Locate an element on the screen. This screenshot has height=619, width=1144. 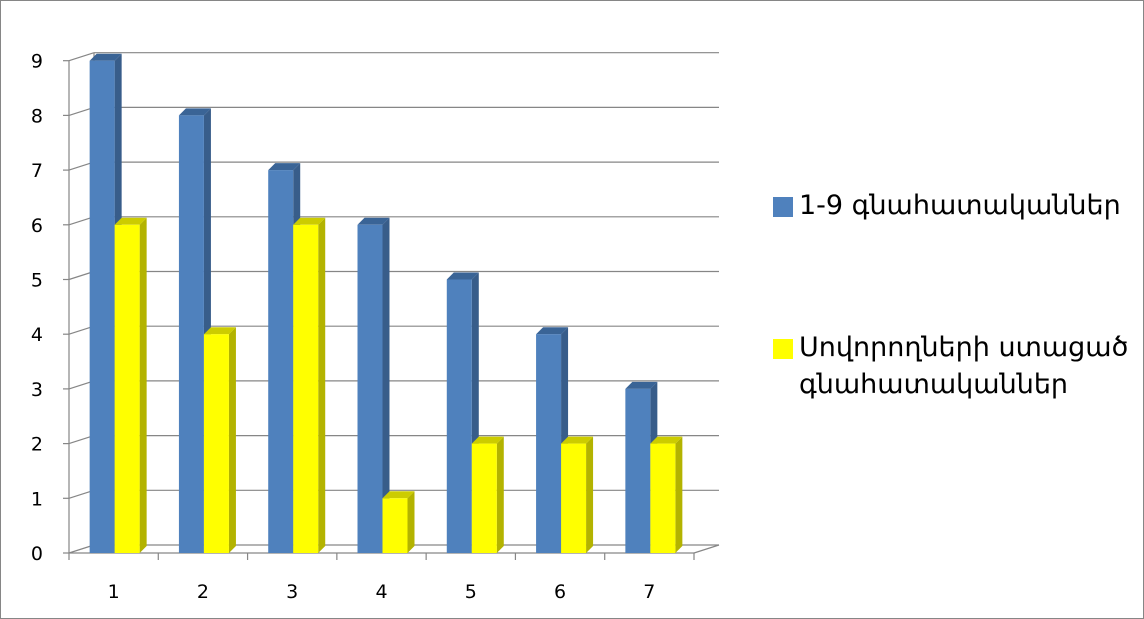
y-tick-label: 9 is located at coordinates (37, 62).